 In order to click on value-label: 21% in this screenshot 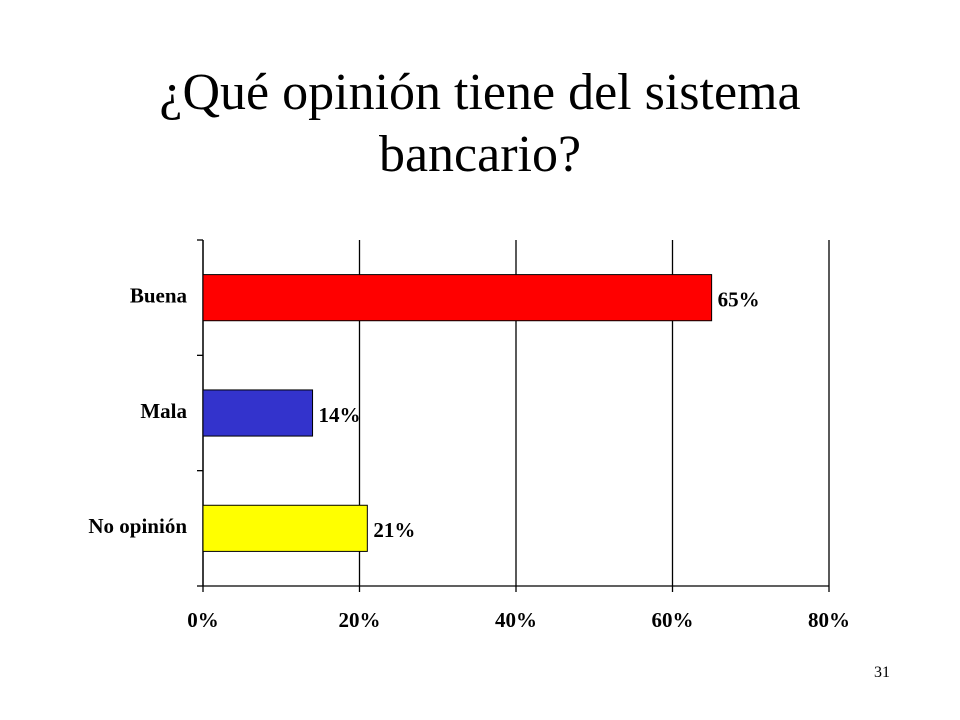, I will do `click(394, 530)`.